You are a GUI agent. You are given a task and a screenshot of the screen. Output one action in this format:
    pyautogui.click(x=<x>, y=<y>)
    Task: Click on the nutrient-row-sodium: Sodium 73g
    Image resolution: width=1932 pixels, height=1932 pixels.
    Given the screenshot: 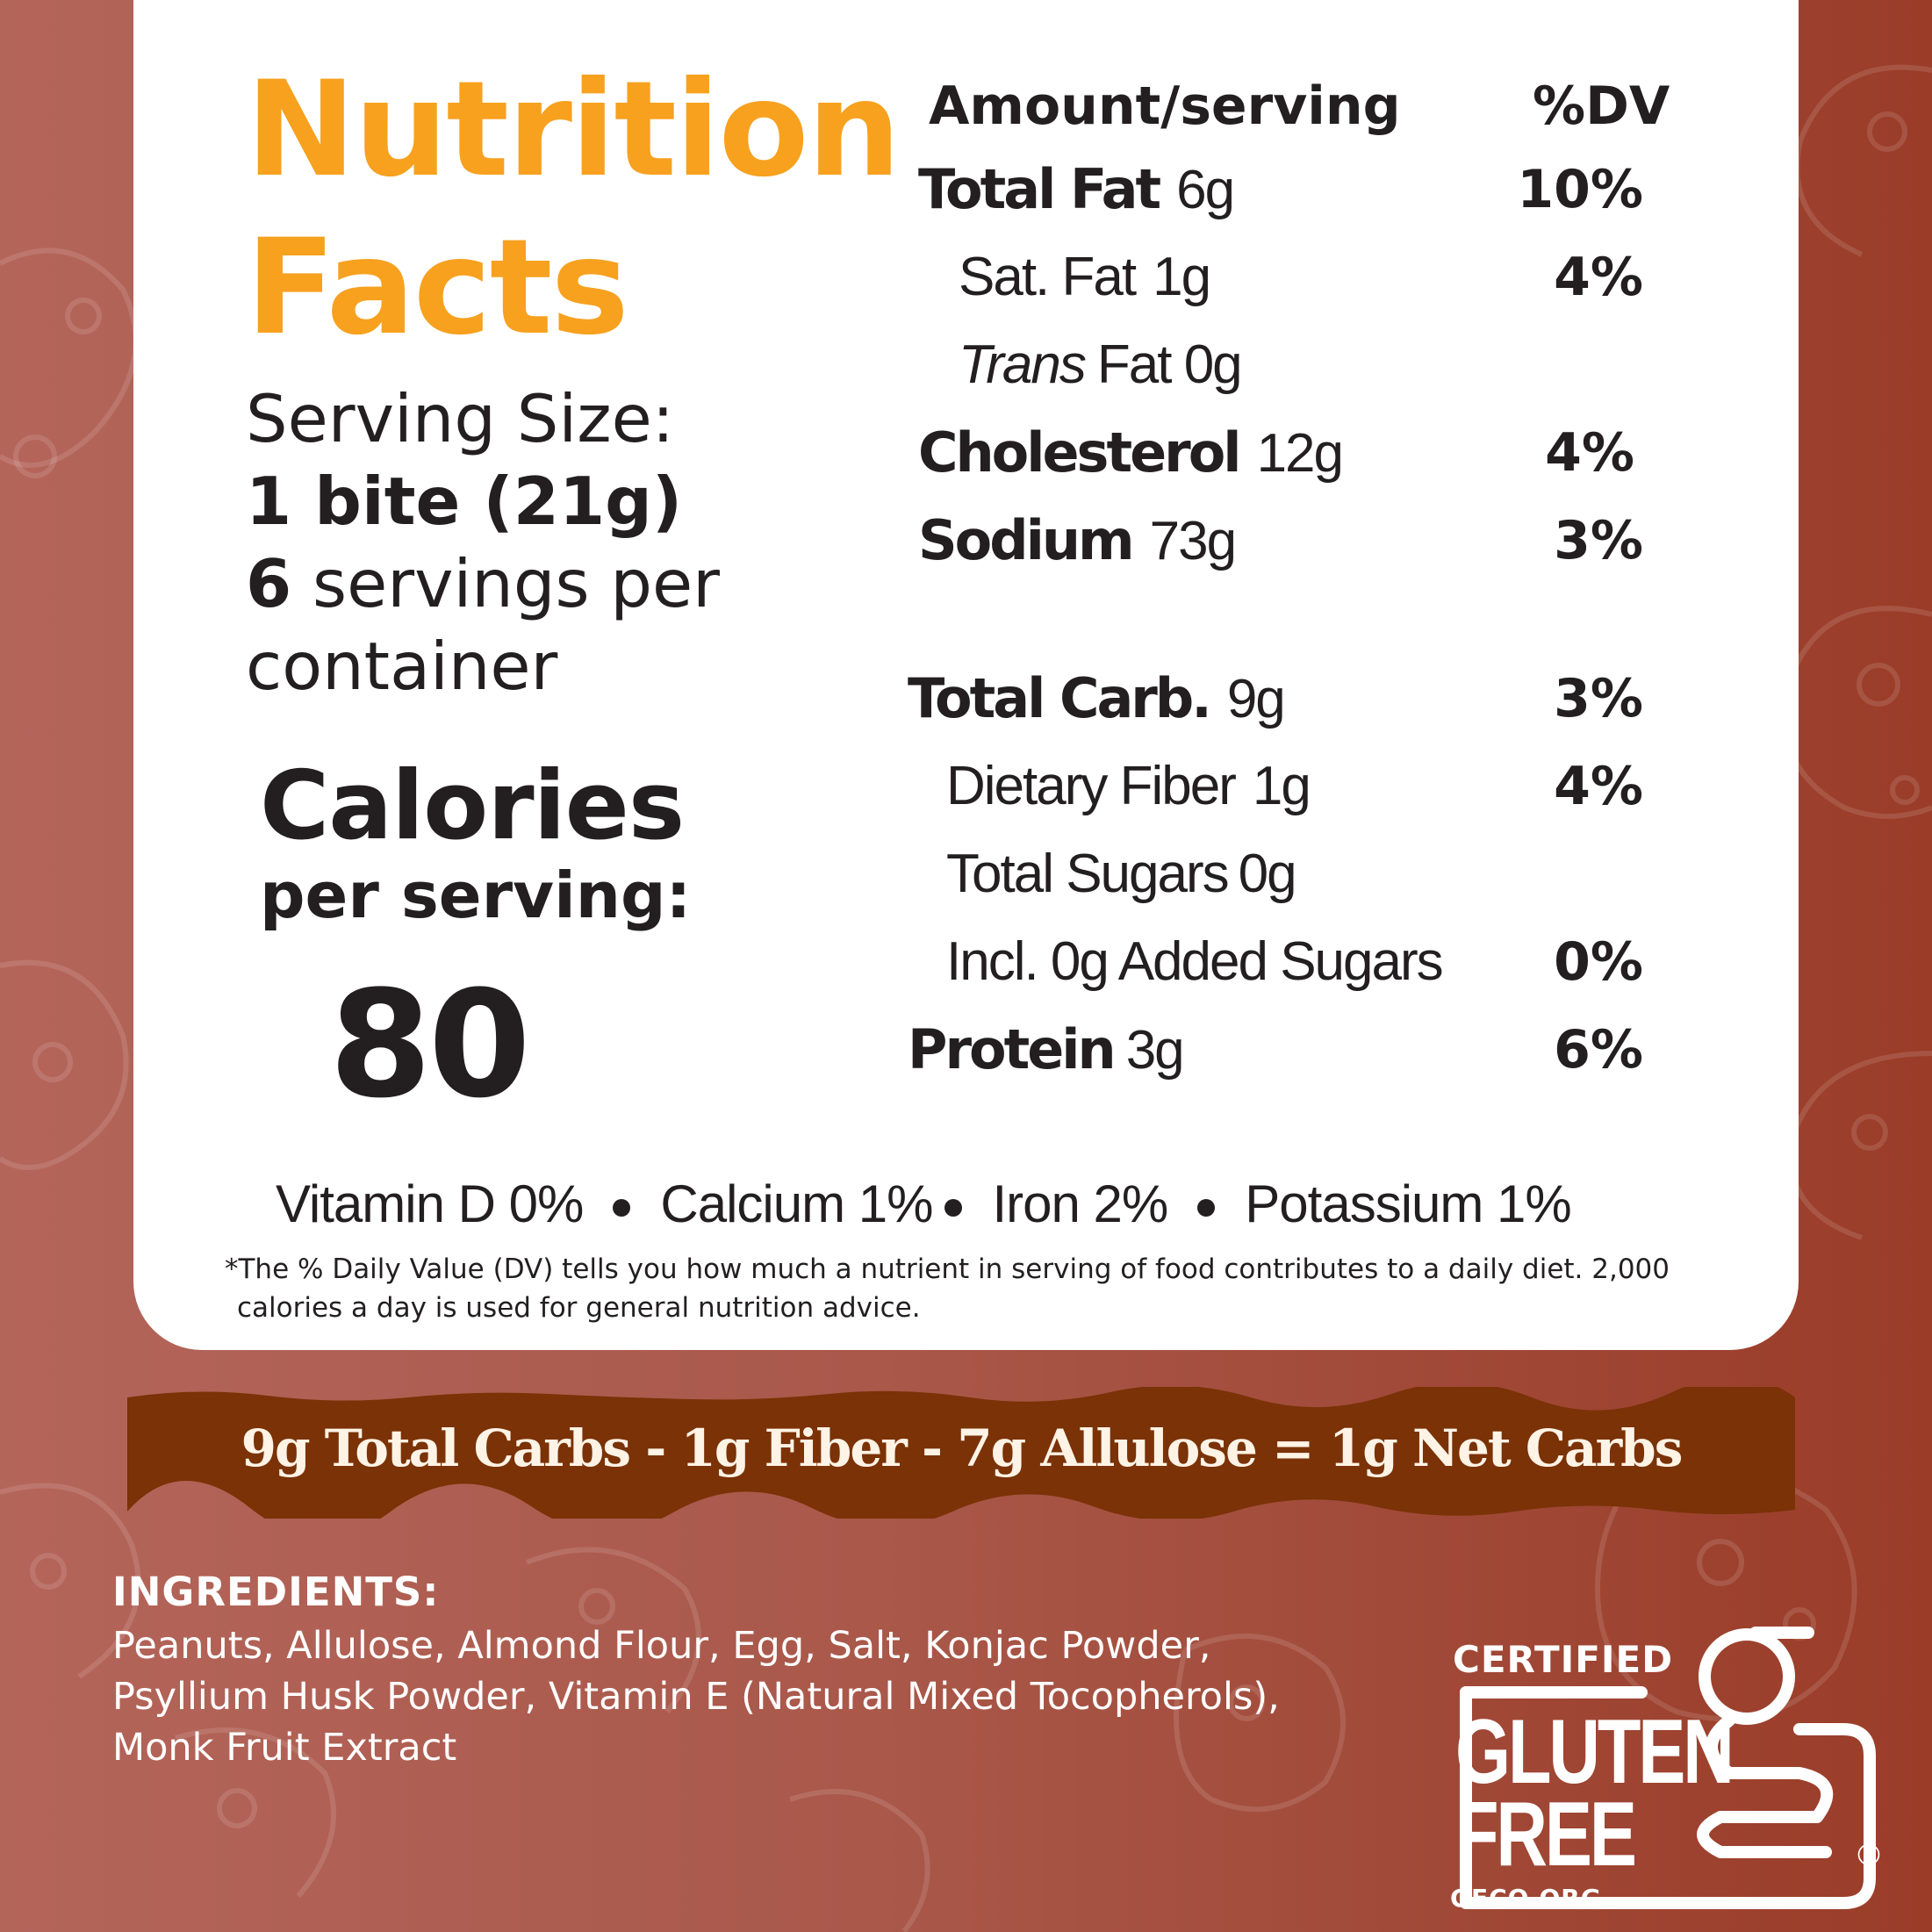 What is the action you would take?
    pyautogui.click(x=1077, y=540)
    